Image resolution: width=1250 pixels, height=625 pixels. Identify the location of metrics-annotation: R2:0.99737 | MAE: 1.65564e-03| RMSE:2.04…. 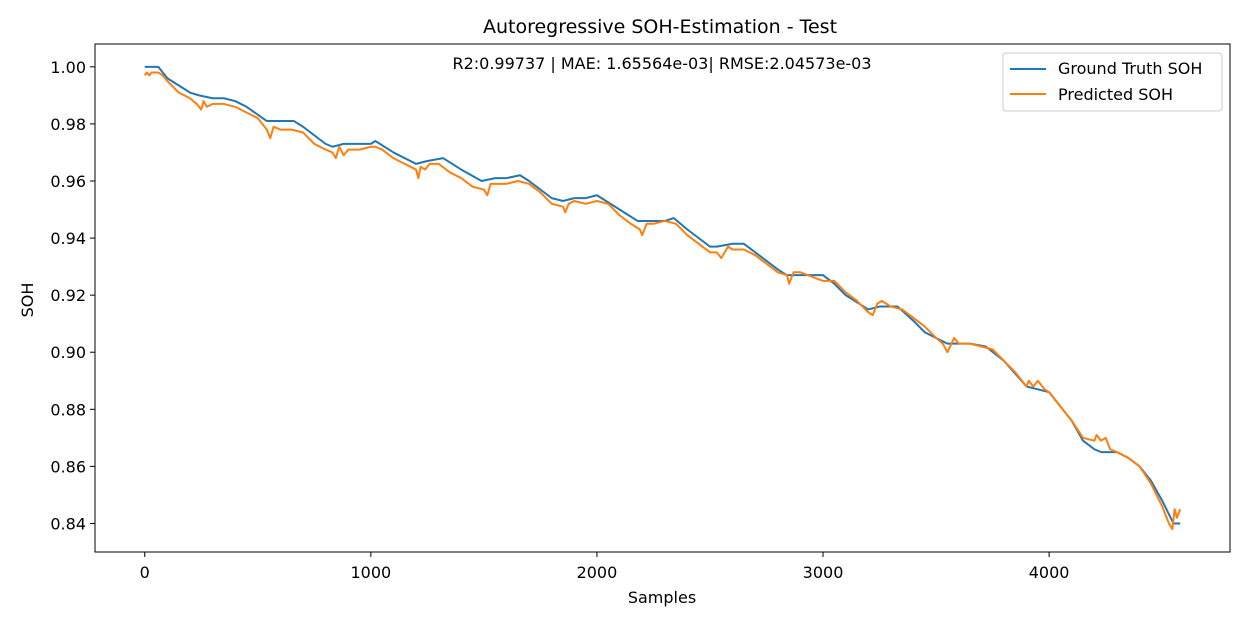
(661, 63).